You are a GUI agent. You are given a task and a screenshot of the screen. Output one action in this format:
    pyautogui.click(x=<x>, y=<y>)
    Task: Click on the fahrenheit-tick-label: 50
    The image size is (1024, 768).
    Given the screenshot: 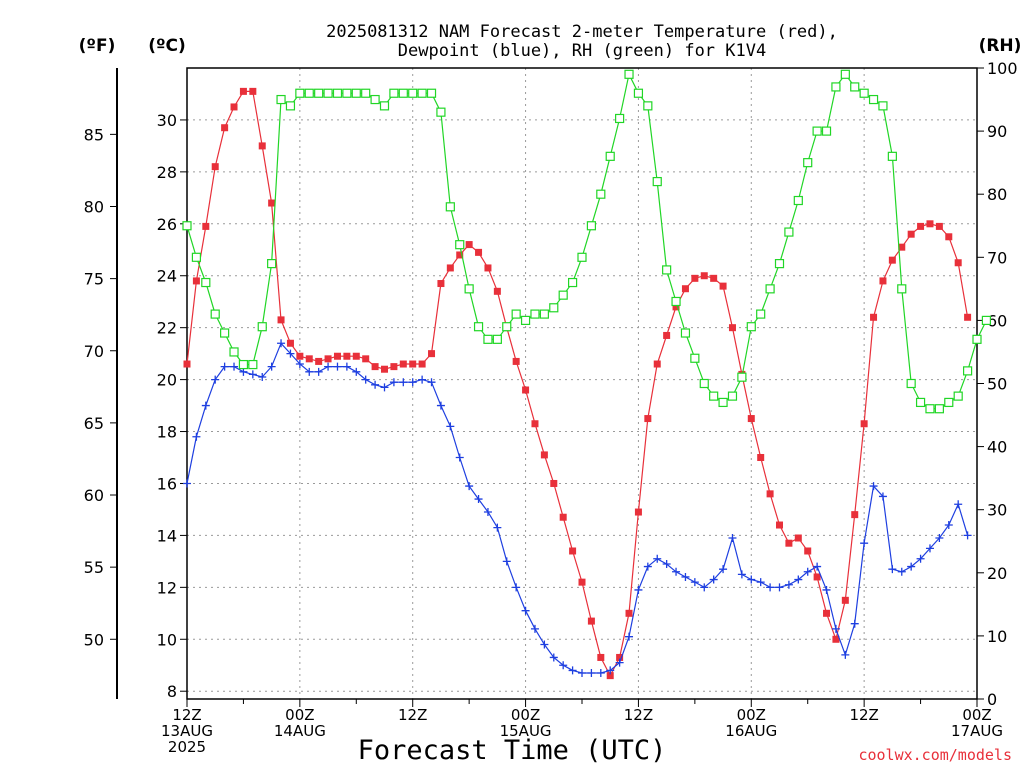 What is the action you would take?
    pyautogui.click(x=94, y=639)
    